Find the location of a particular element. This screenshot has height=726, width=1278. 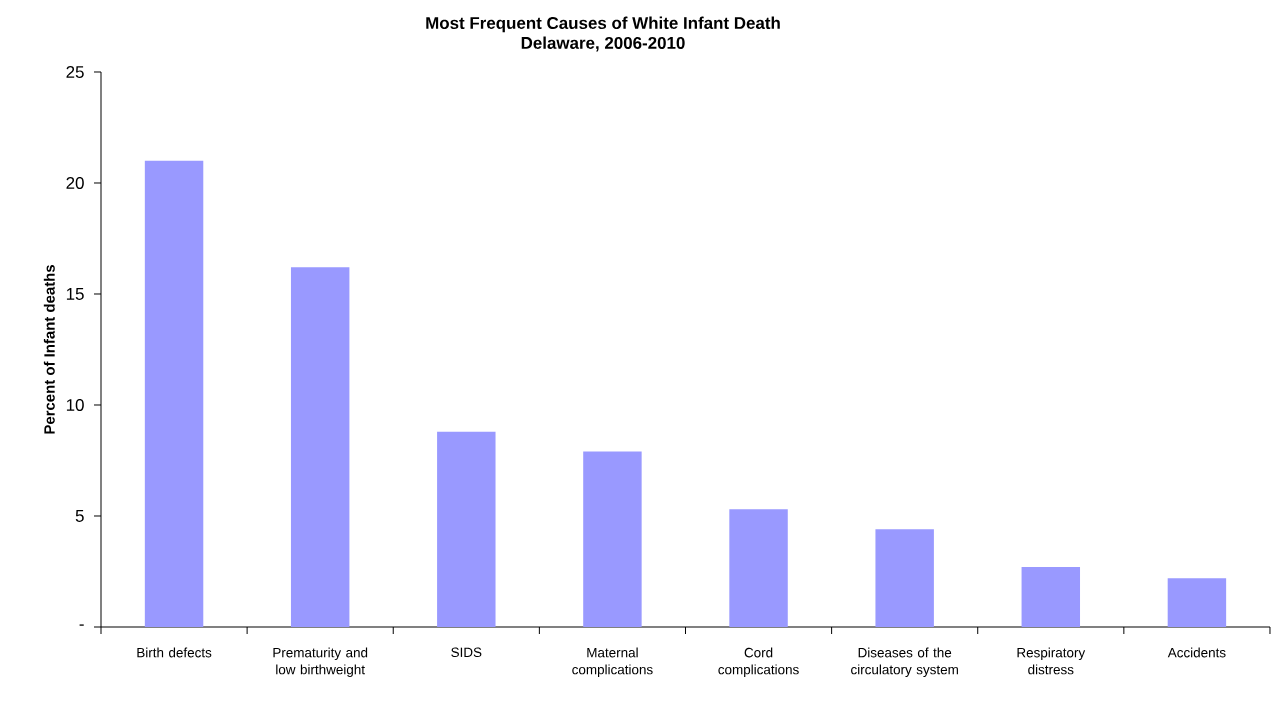

y-tick-label: 15 is located at coordinates (75, 294).